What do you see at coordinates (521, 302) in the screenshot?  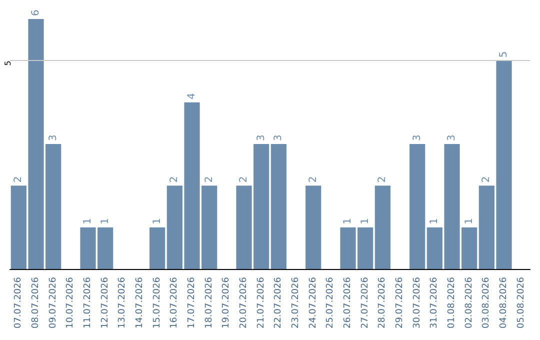 I see `x-tick-label: 05.08.2026` at bounding box center [521, 302].